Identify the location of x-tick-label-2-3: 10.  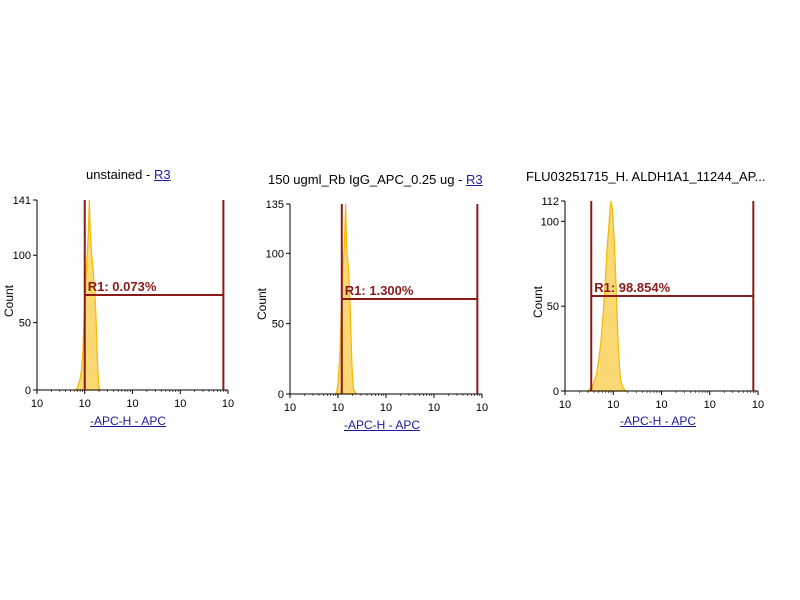
(434, 408).